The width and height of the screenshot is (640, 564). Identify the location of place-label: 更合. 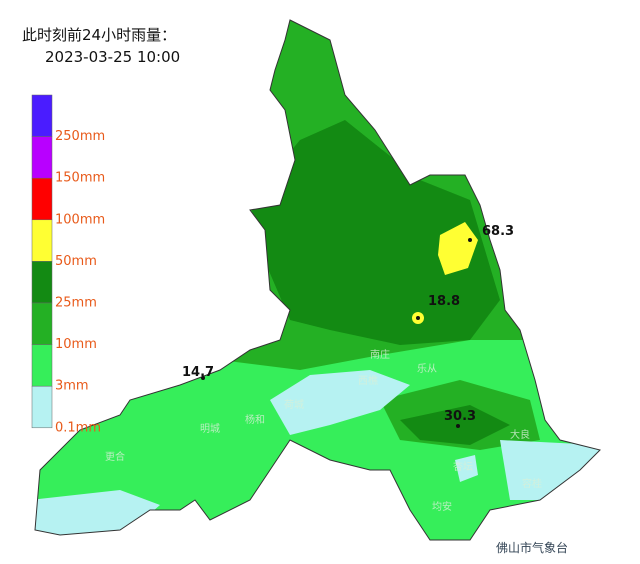
(115, 456).